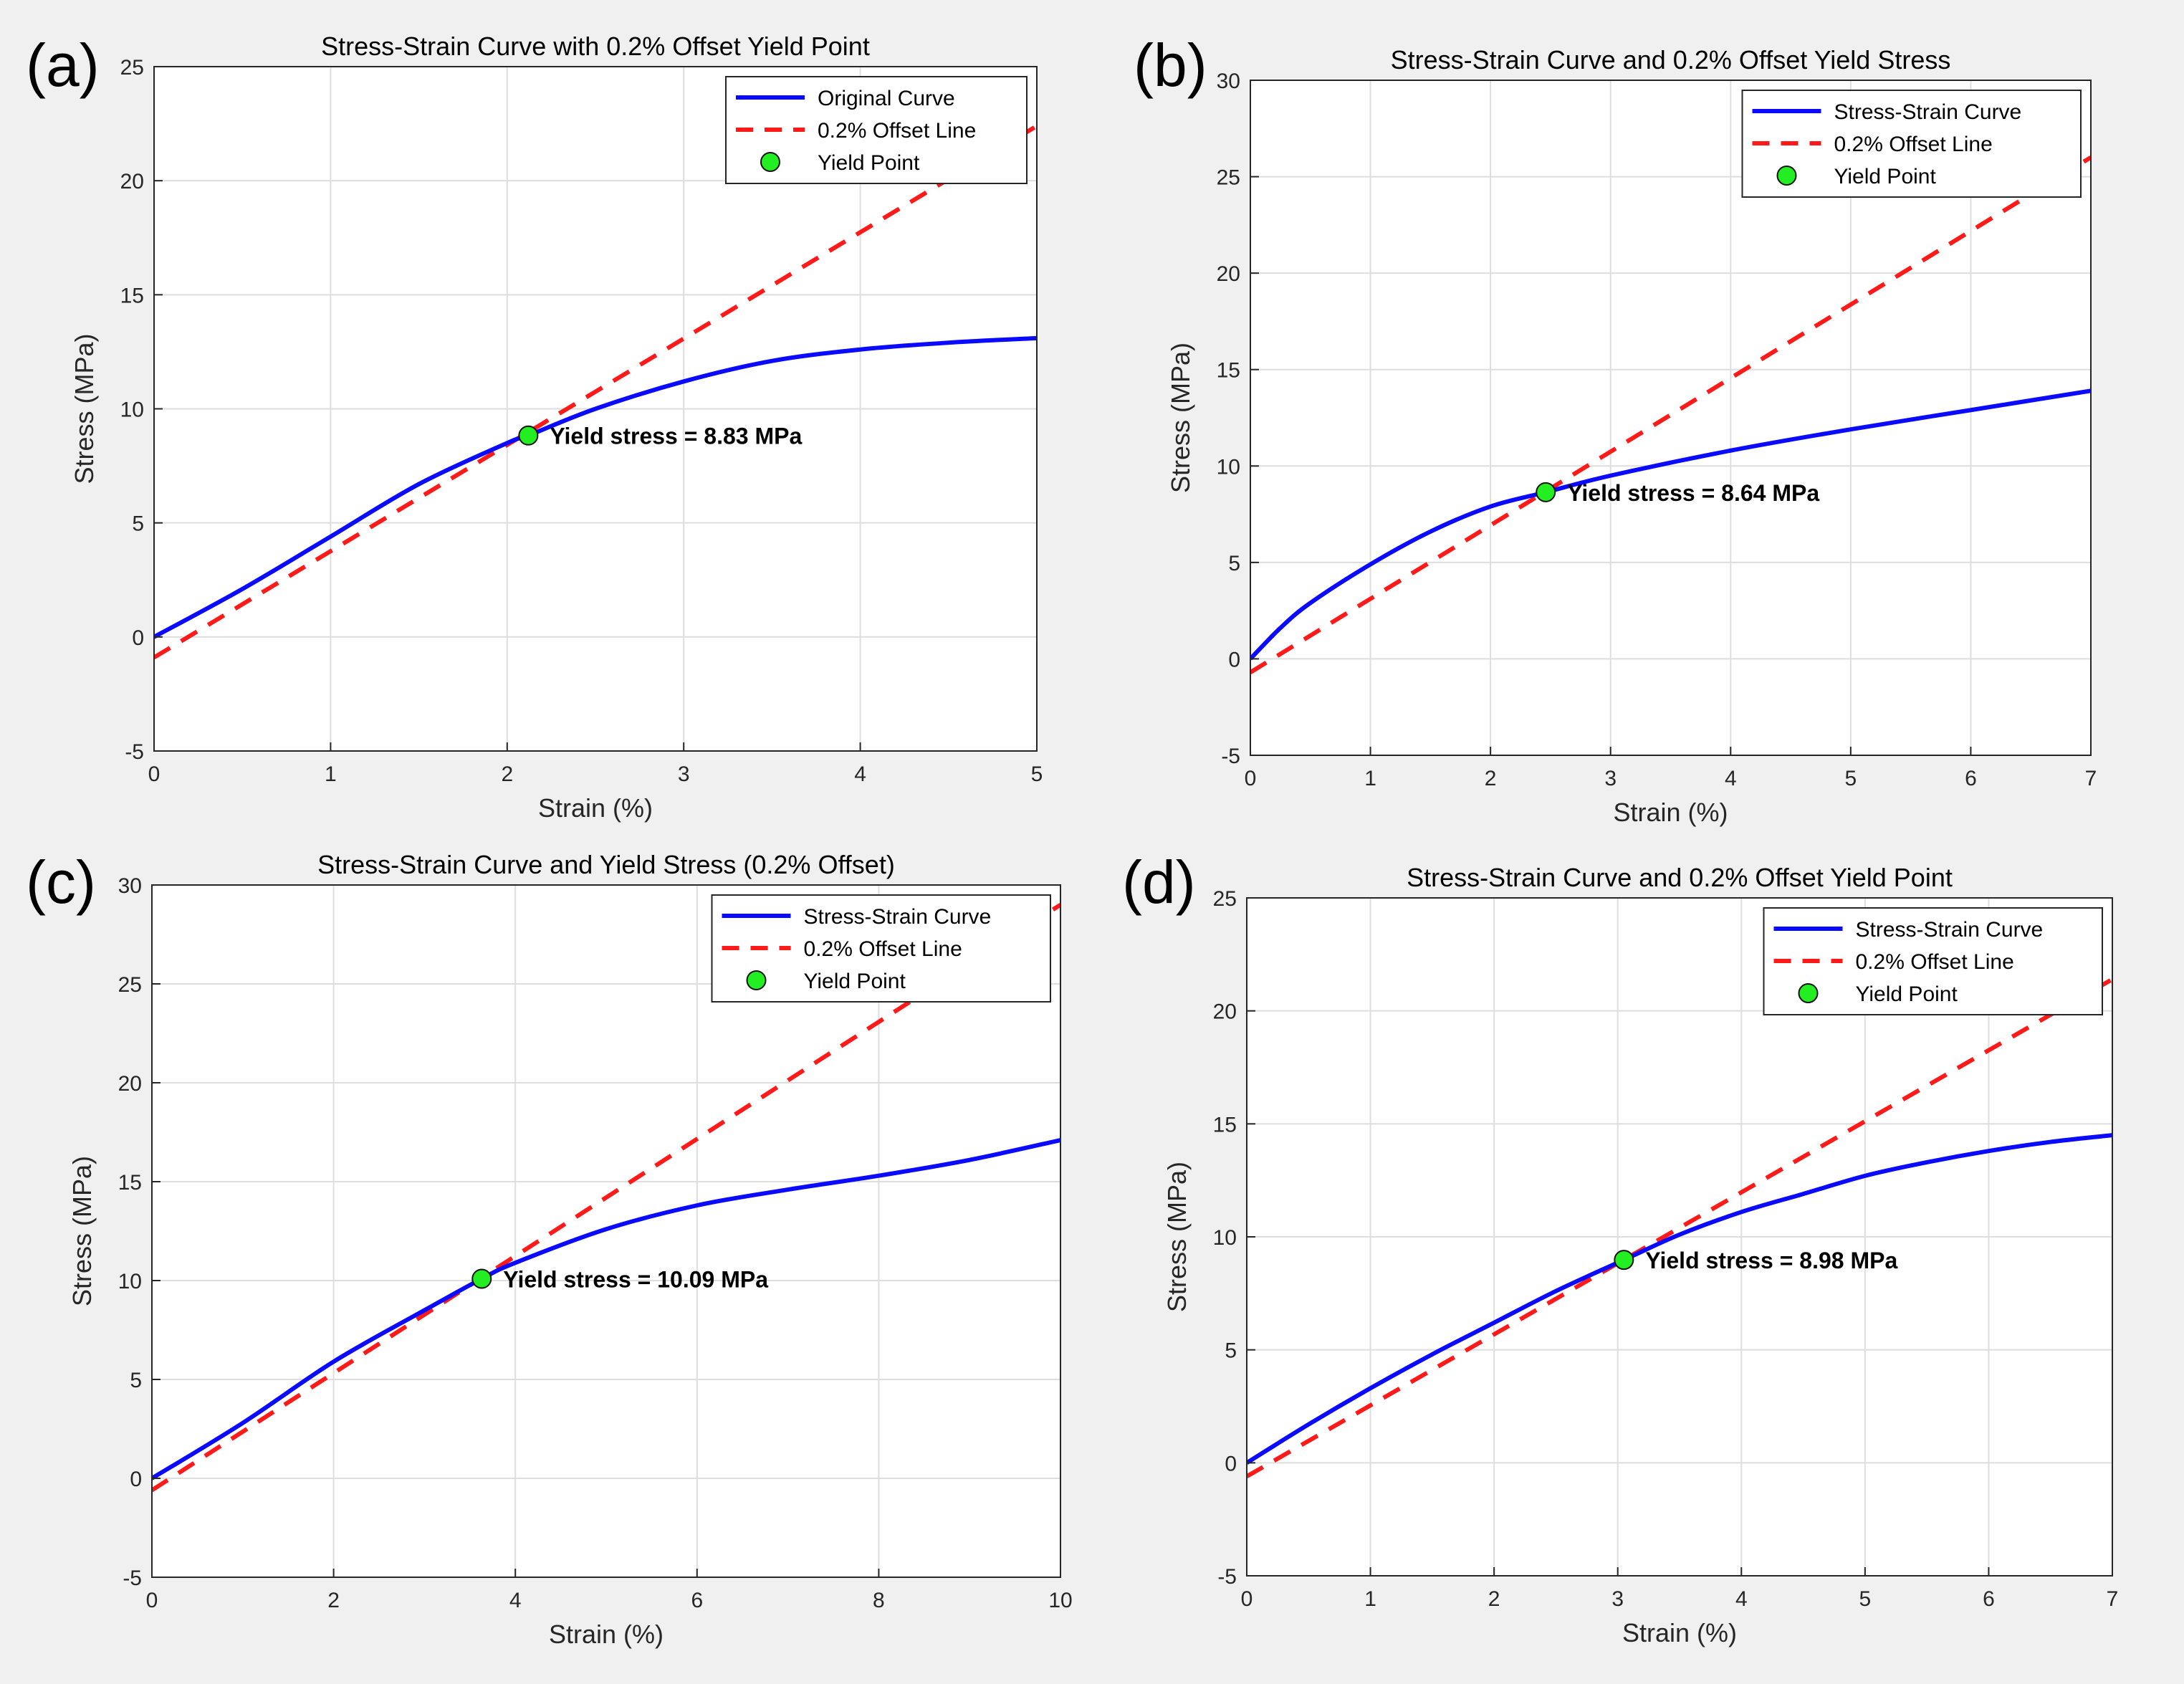  I want to click on x-tick-label: 8, so click(879, 1601).